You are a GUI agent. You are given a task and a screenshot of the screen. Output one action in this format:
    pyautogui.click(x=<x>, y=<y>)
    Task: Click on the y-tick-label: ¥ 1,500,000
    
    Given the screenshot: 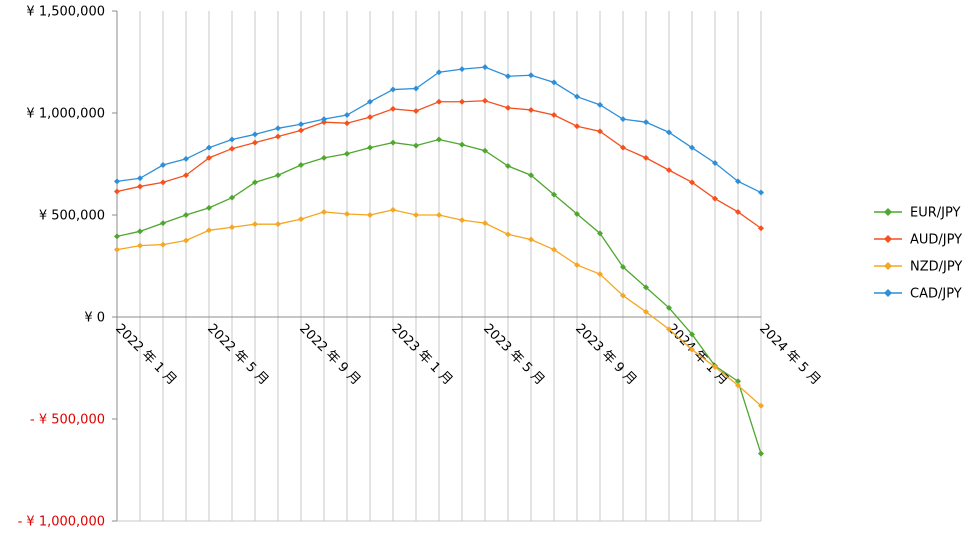 What is the action you would take?
    pyautogui.click(x=65, y=12)
    